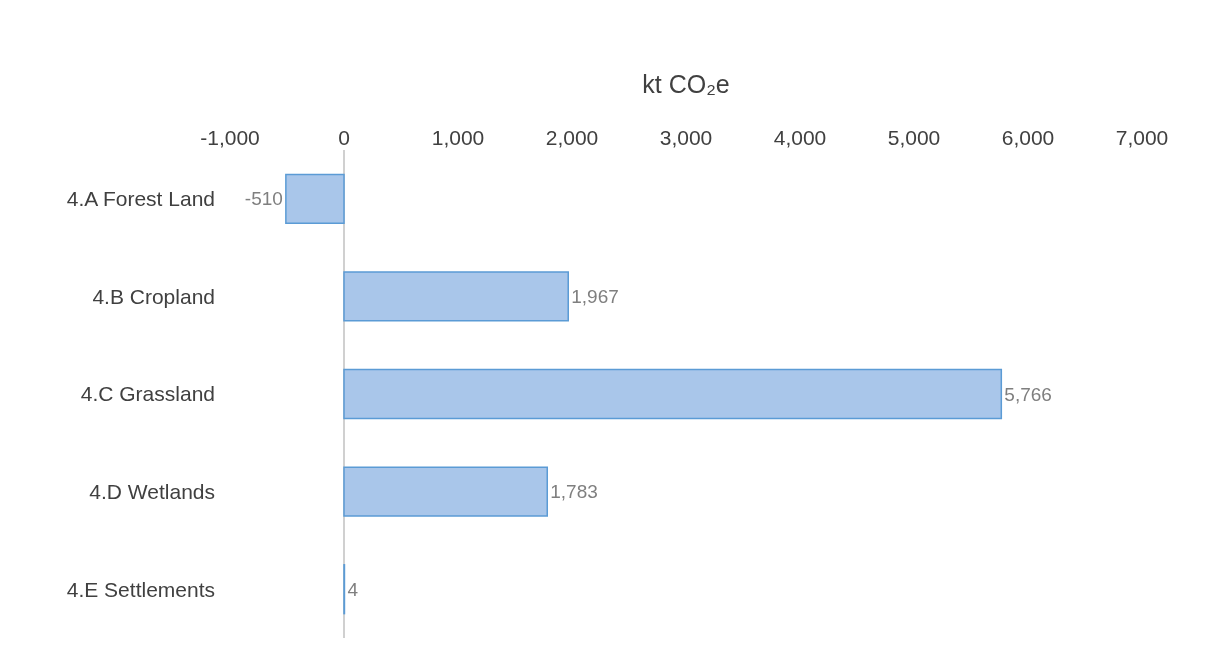 The width and height of the screenshot is (1212, 668). What do you see at coordinates (353, 589) in the screenshot?
I see `data-label: 4` at bounding box center [353, 589].